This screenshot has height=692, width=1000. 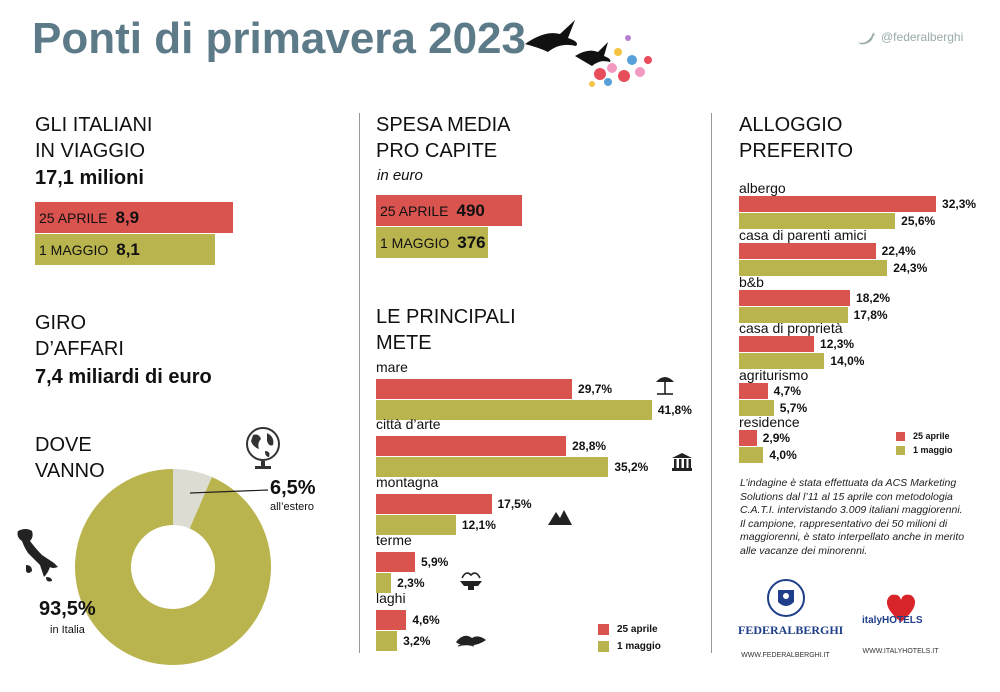 I want to click on spending-bar-1-maggio: 1 MAGGIO 376, so click(x=432, y=242).